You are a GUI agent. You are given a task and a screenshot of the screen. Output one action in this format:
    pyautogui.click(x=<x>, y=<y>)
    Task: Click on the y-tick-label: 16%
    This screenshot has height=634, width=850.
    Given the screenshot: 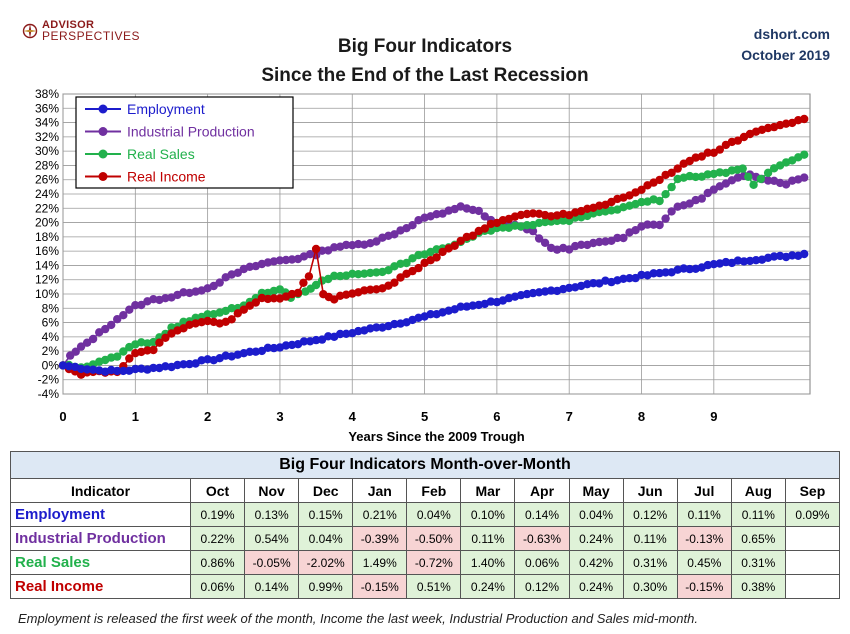 What is the action you would take?
    pyautogui.click(x=47, y=251)
    